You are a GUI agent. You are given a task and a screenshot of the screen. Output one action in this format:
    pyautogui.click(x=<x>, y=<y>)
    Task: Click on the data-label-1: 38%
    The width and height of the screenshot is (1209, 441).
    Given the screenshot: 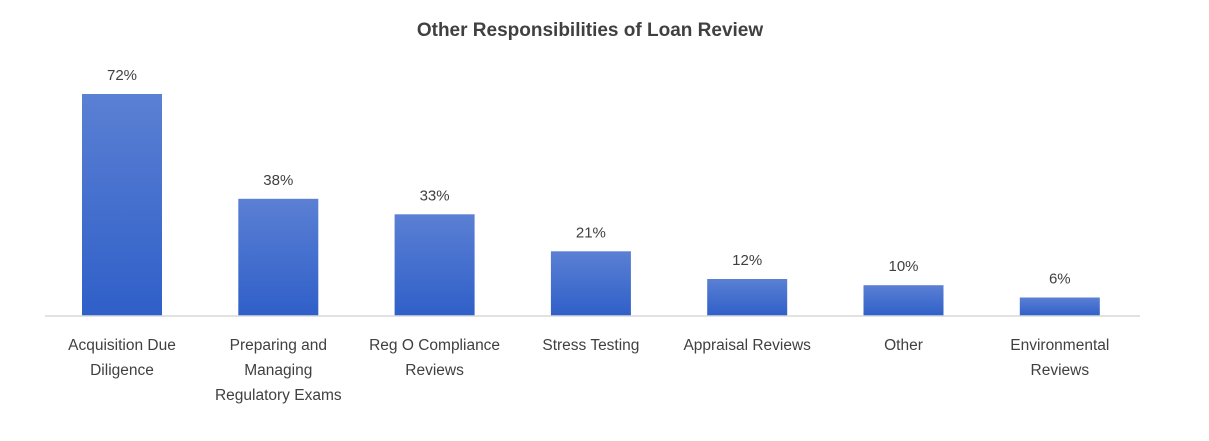 What is the action you would take?
    pyautogui.click(x=278, y=180)
    